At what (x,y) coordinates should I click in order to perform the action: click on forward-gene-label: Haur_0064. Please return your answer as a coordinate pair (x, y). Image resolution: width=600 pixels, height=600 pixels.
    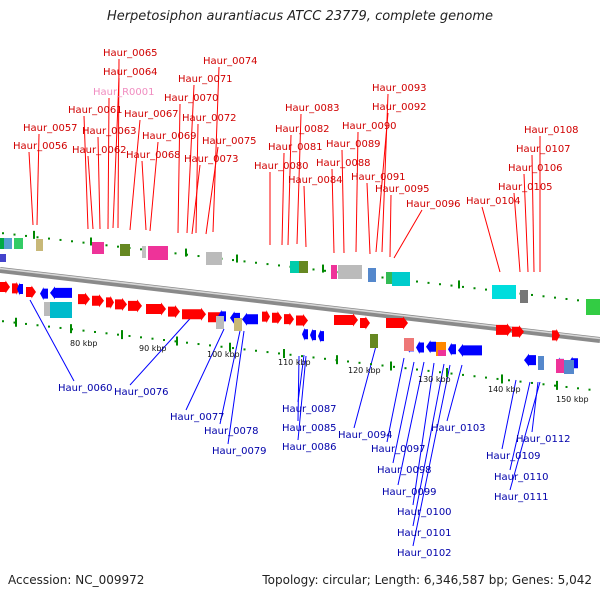
    Looking at the image, I should click on (130, 72).